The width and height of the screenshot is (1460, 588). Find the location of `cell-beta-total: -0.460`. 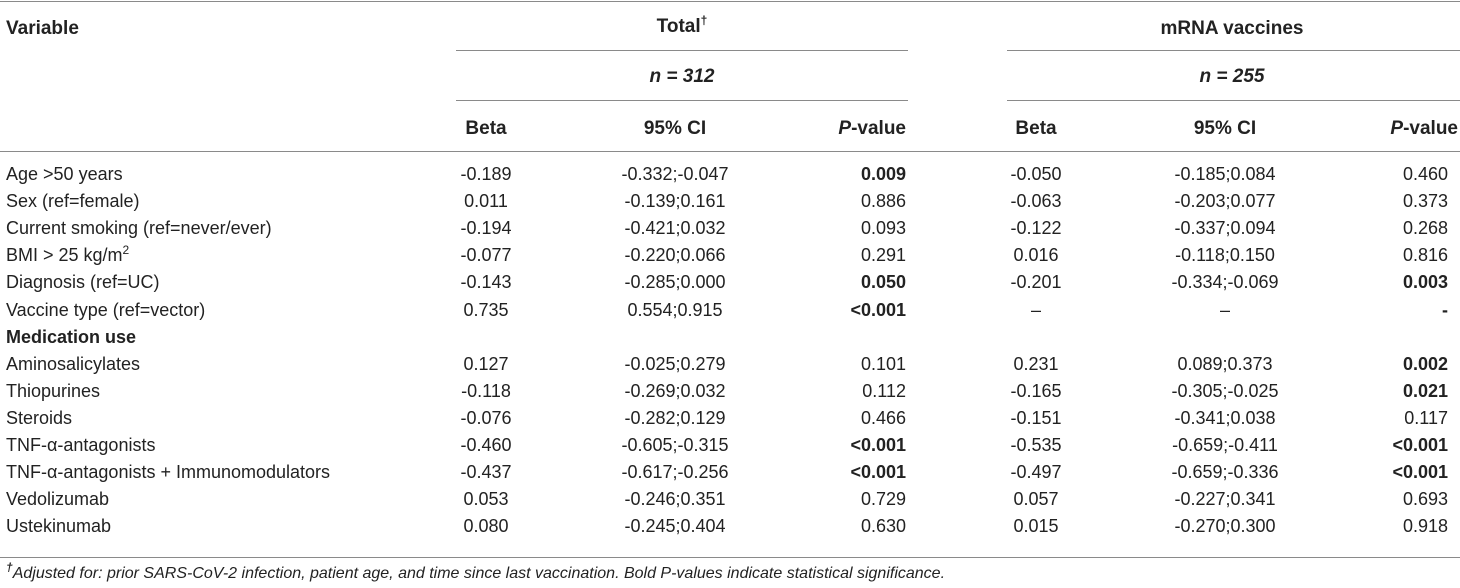

cell-beta-total: -0.460 is located at coordinates (486, 445).